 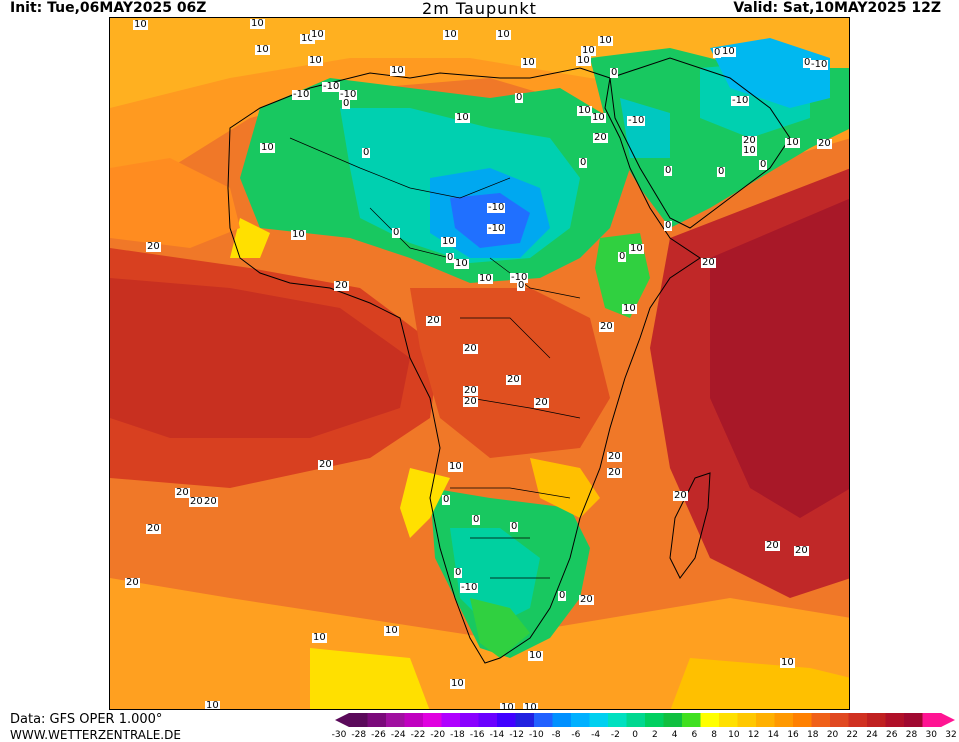 What do you see at coordinates (108, 8) in the screenshot?
I see `init-time: Init: Tue,06MAY2025 06Z` at bounding box center [108, 8].